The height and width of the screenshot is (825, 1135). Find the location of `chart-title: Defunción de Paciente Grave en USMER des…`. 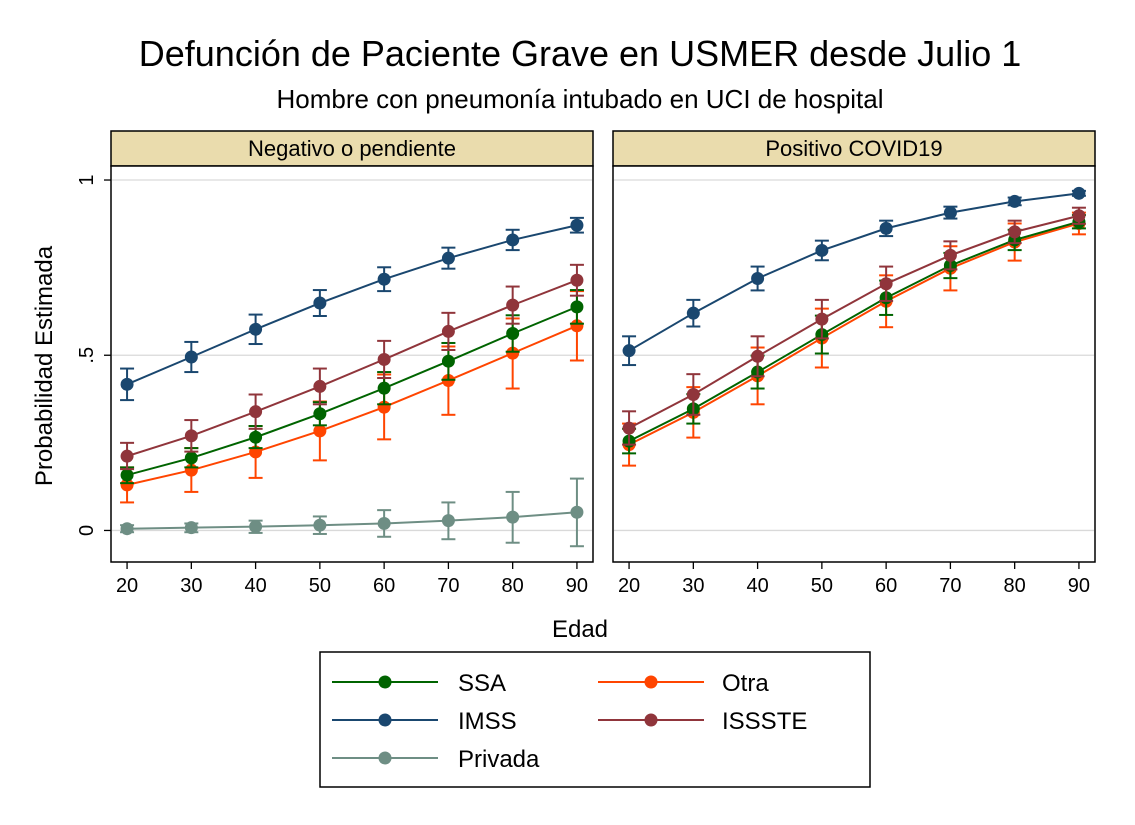

chart-title: Defunción de Paciente Grave en USMER des… is located at coordinates (580, 53).